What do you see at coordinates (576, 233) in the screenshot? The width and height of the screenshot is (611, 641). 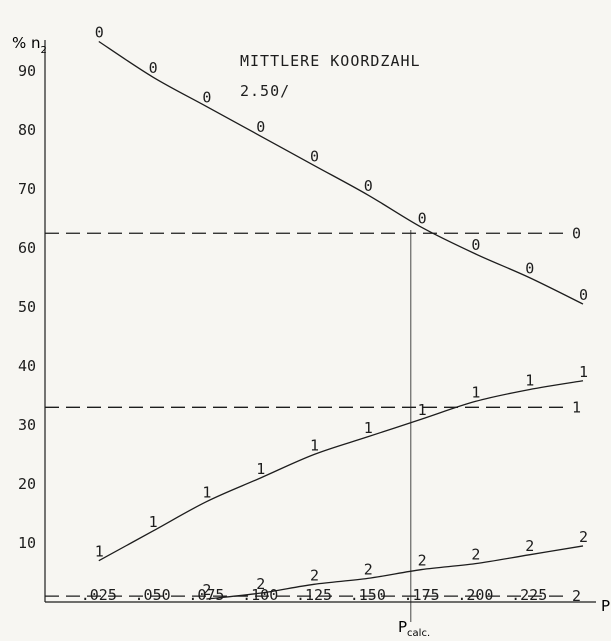 I see `reference-line-label: 0` at bounding box center [576, 233].